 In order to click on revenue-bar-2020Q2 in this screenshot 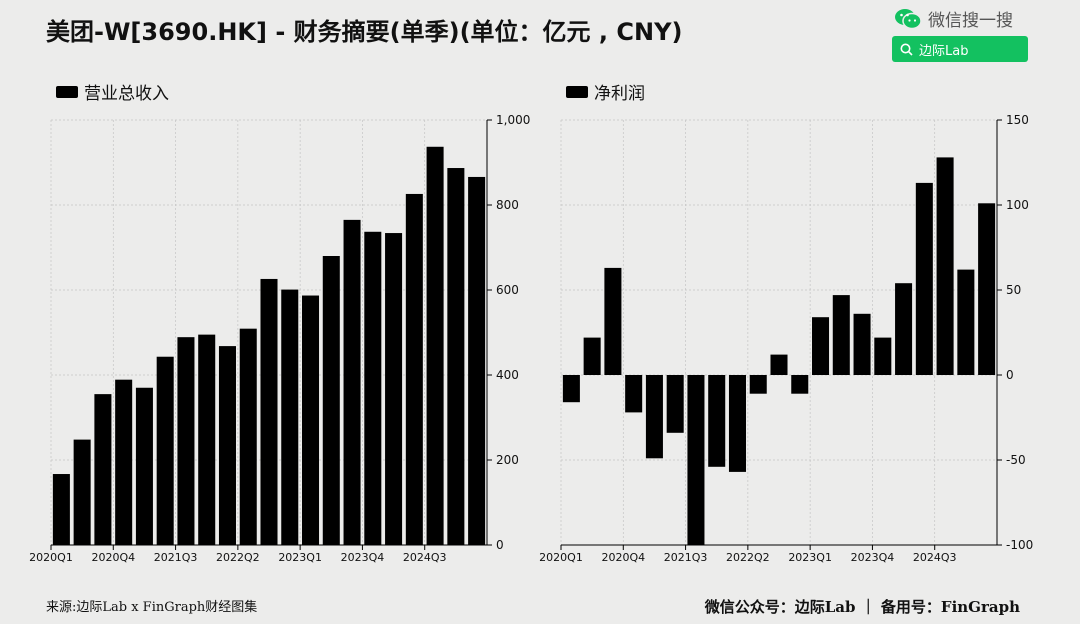, I will do `click(82, 492)`.